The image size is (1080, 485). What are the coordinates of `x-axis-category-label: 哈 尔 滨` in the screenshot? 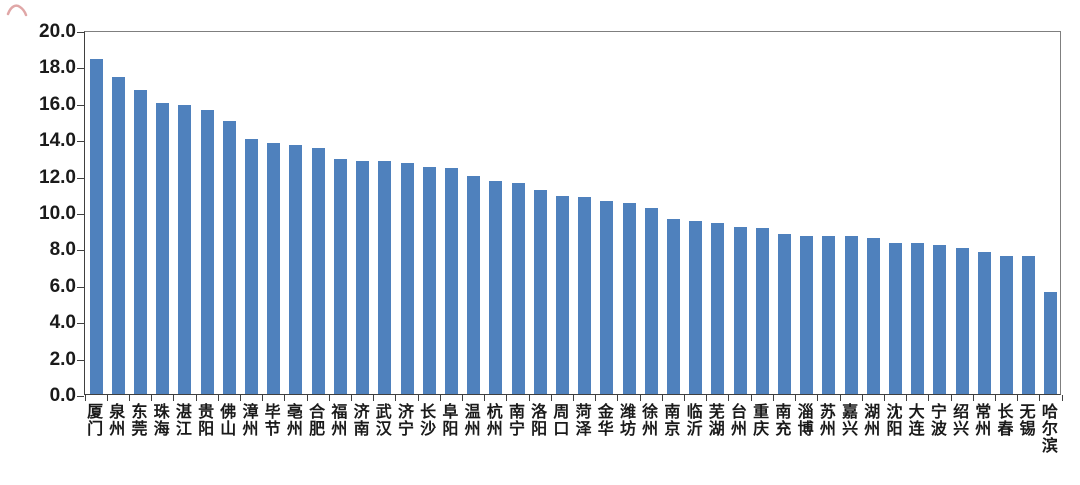 It's located at (1049, 429).